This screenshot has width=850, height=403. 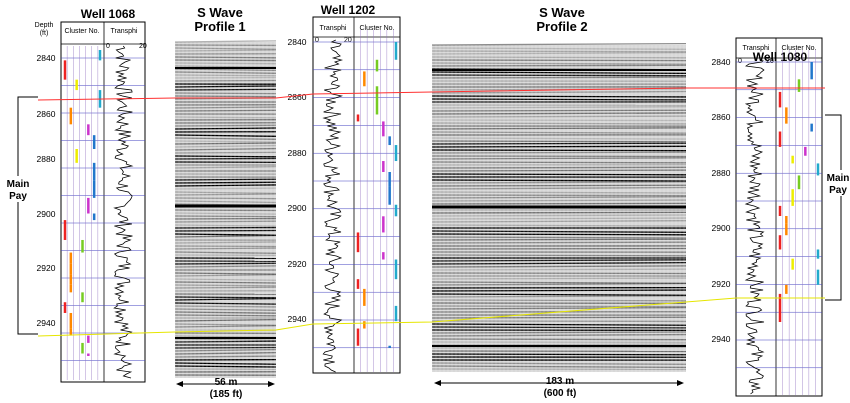 I want to click on main-pay-left-bracket: Main Pay, so click(x=20, y=215).